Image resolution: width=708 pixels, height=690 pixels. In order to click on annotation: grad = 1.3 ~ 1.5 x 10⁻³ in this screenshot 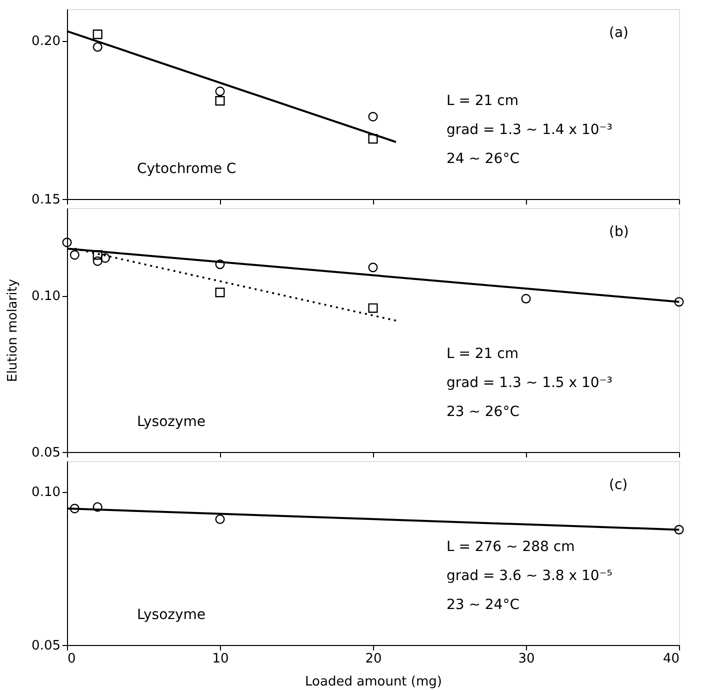, I will do `click(529, 383)`.